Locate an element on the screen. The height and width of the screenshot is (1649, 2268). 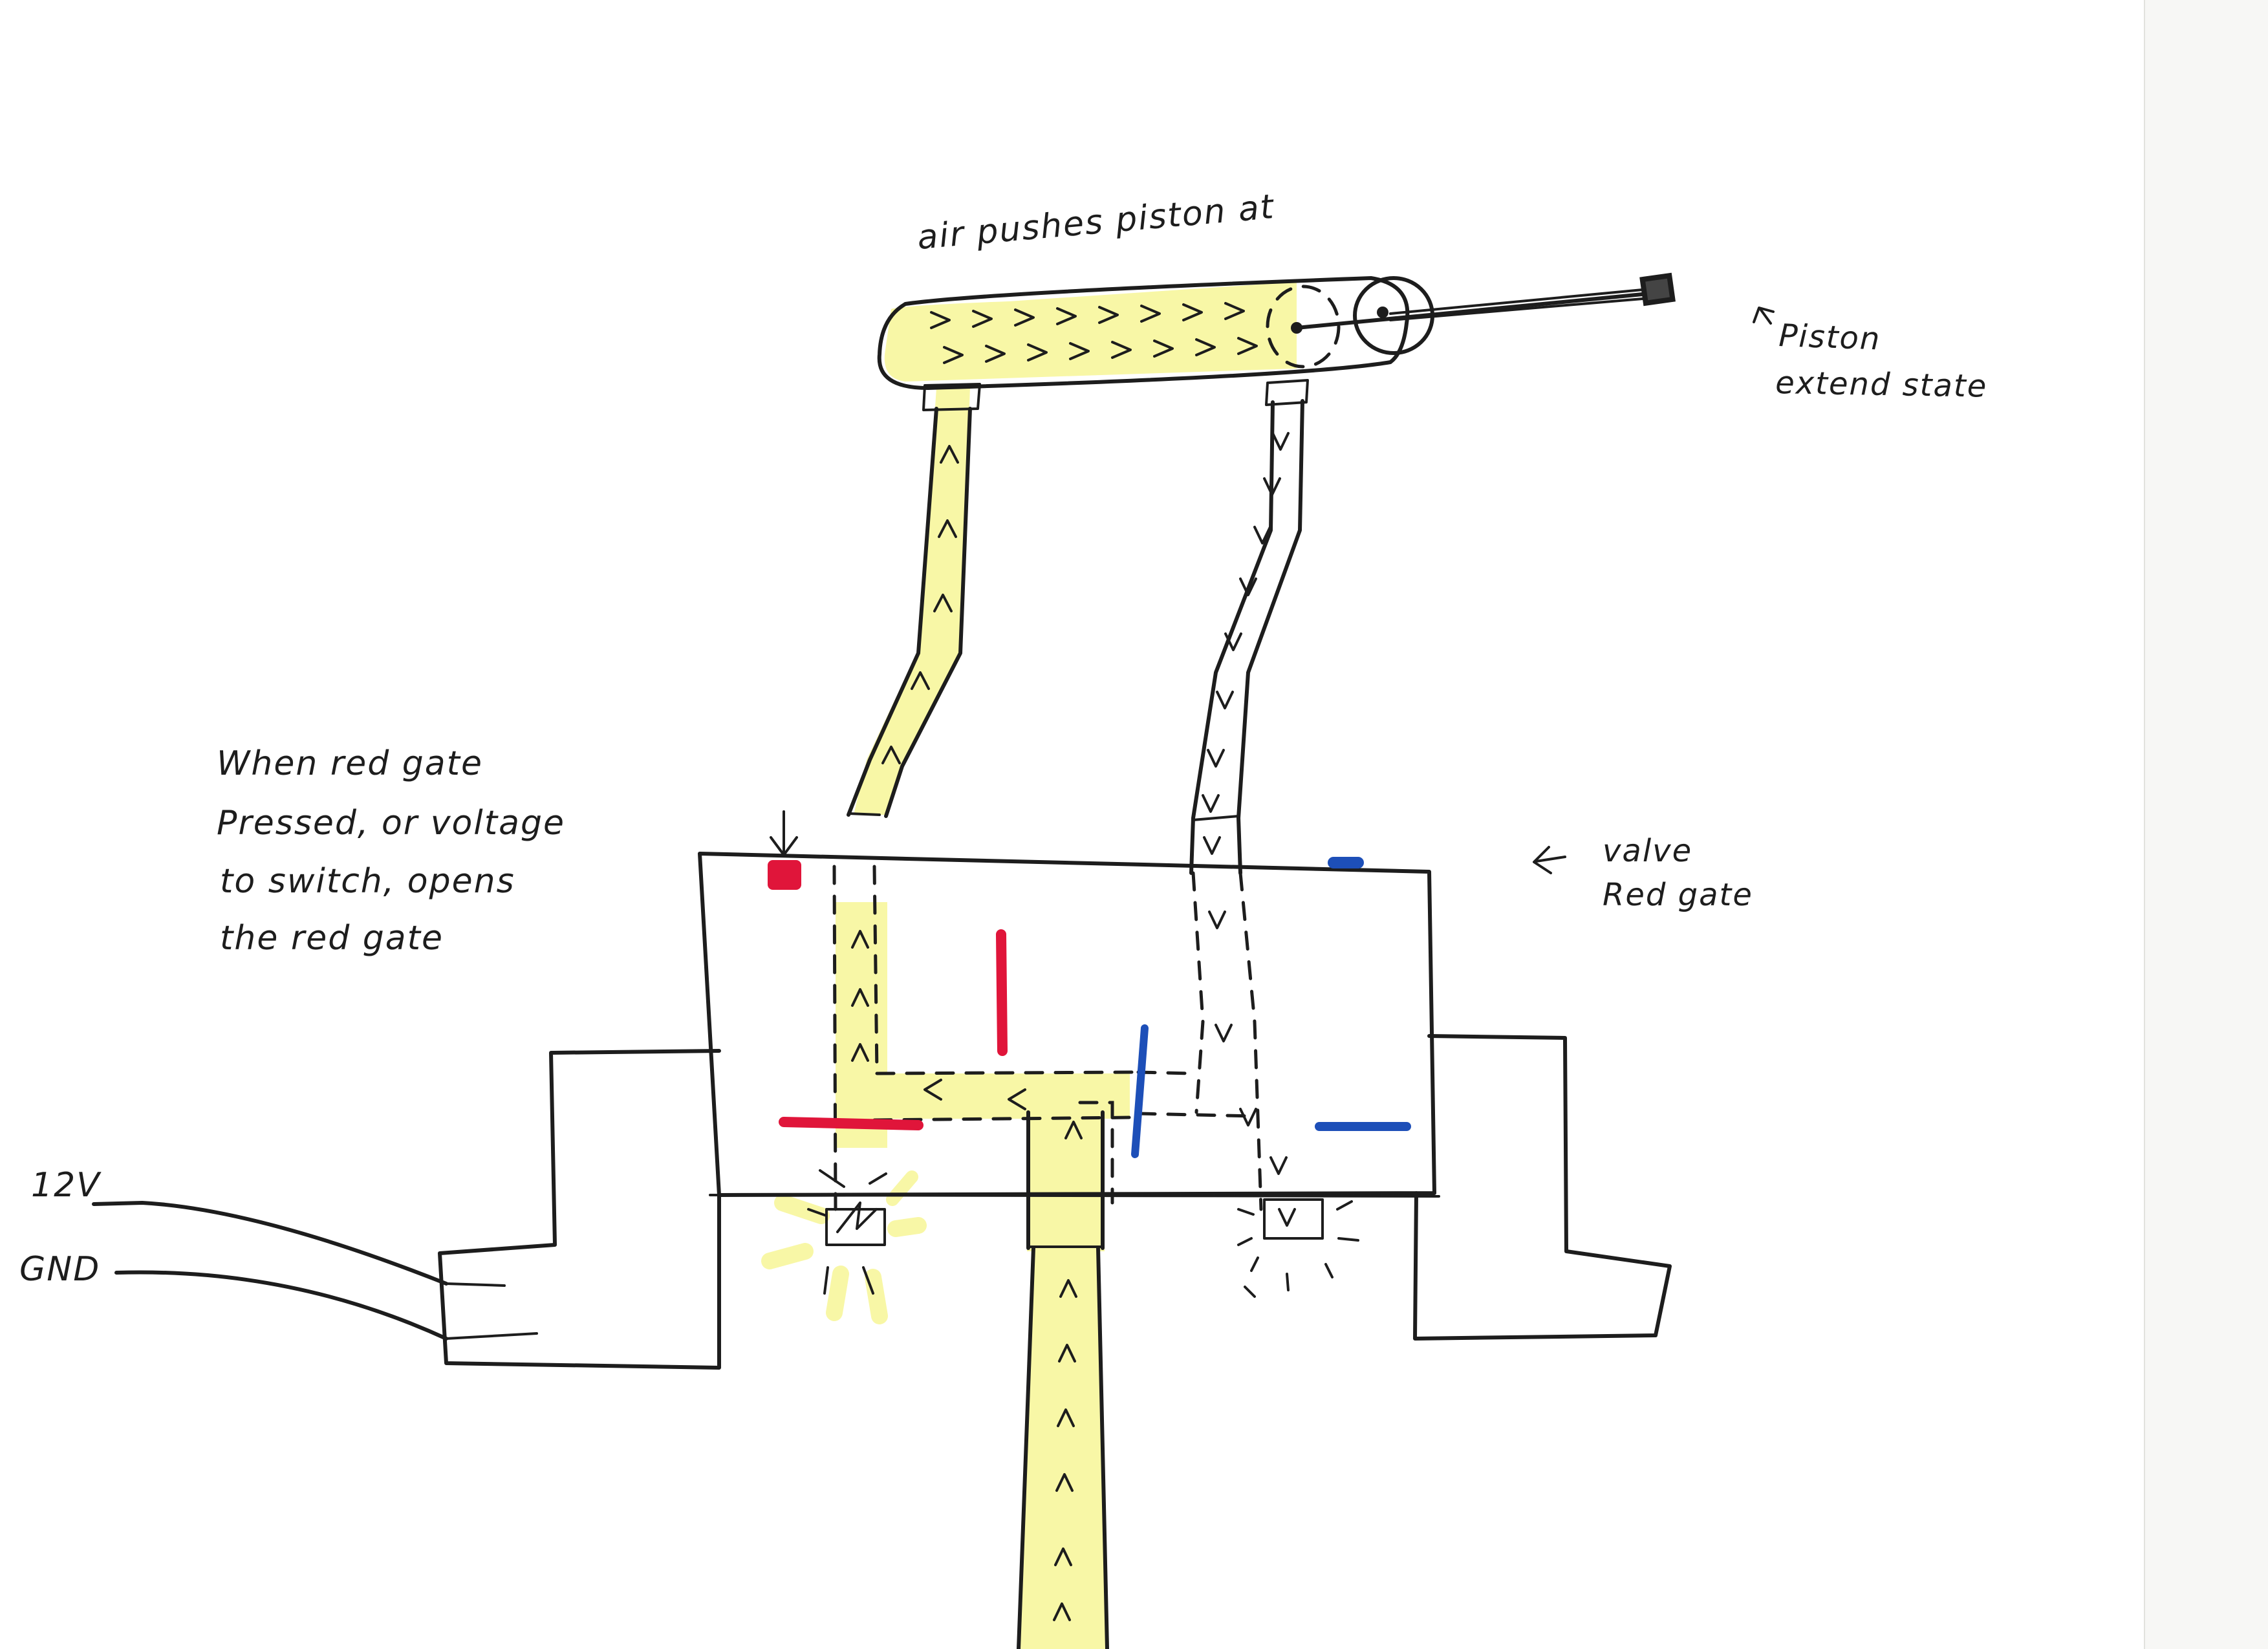
red-gate-note-line1: When red gate is located at coordinates (350, 763).